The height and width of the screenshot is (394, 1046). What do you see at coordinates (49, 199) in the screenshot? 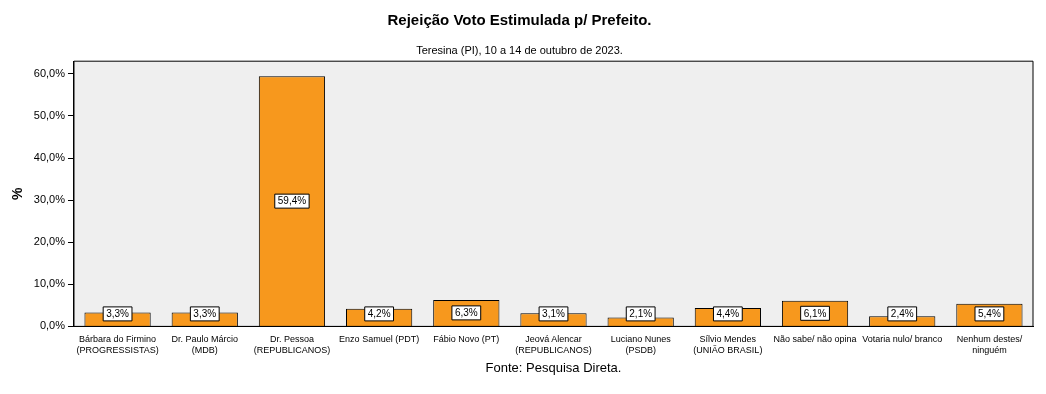
I see `y-tick-label: 30,0%` at bounding box center [49, 199].